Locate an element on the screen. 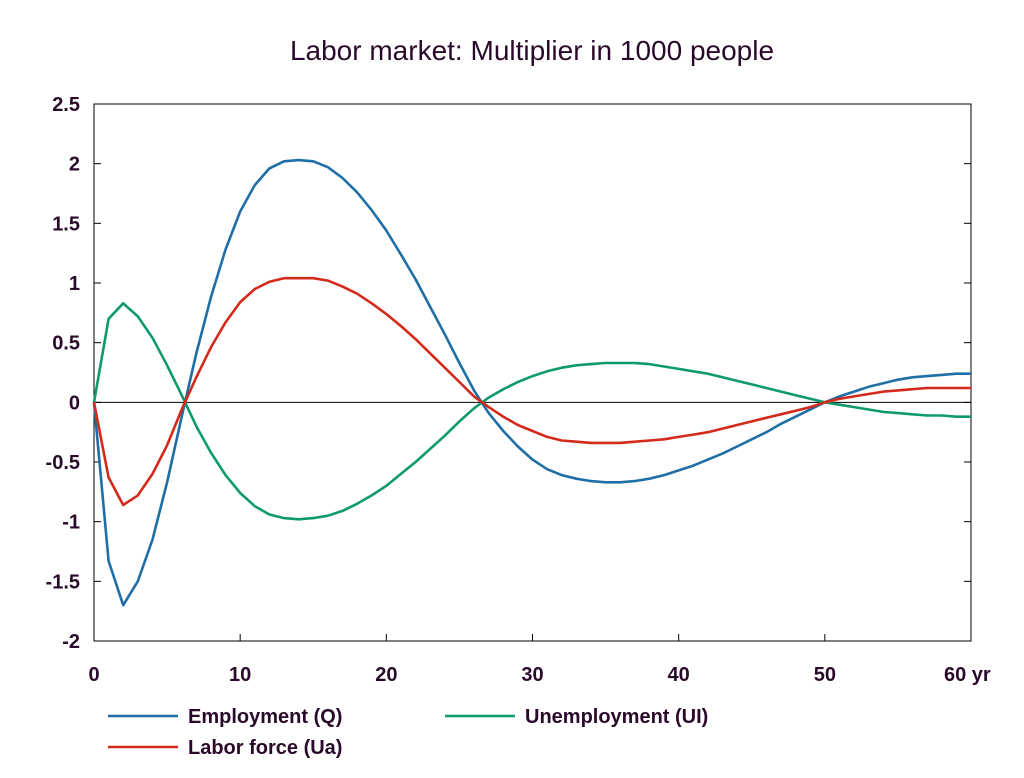 This screenshot has height=778, width=1024. x-axis-ticks: 0 10 20 30 40 50 60 yr is located at coordinates (539, 660).